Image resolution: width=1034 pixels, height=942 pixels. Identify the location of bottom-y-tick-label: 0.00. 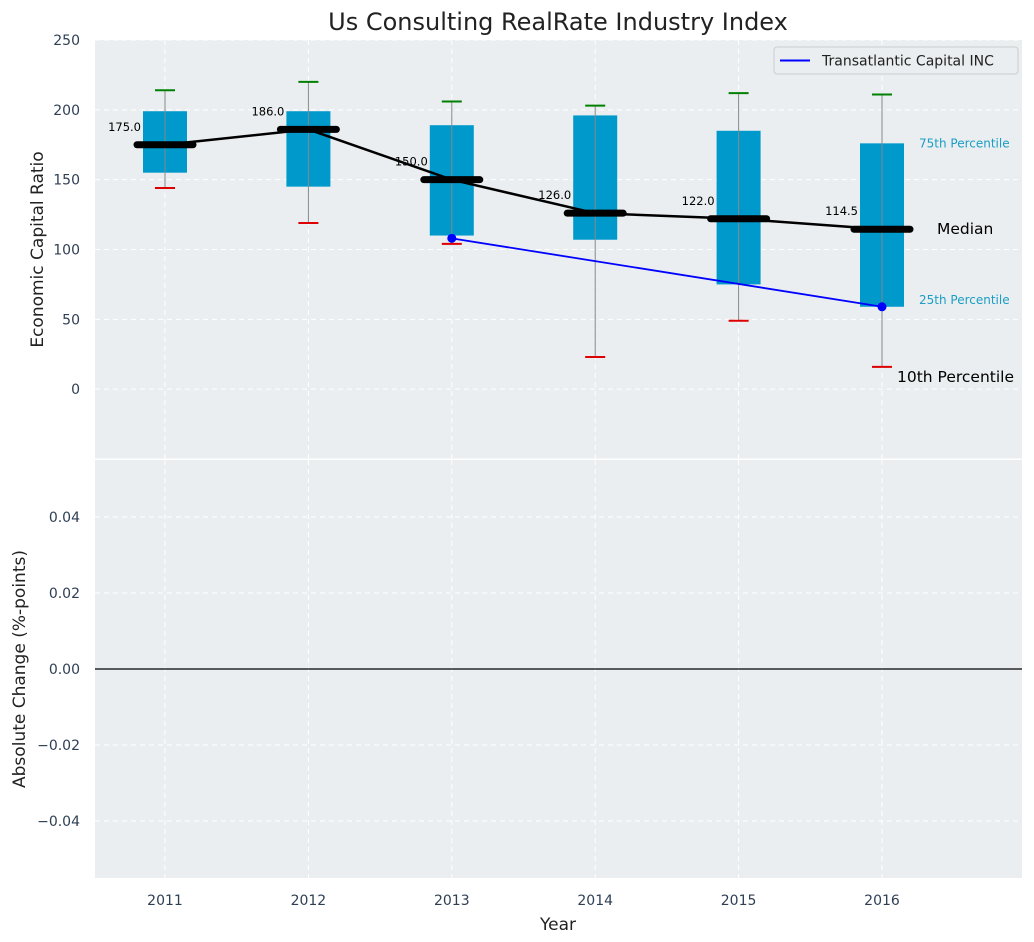
(64, 670).